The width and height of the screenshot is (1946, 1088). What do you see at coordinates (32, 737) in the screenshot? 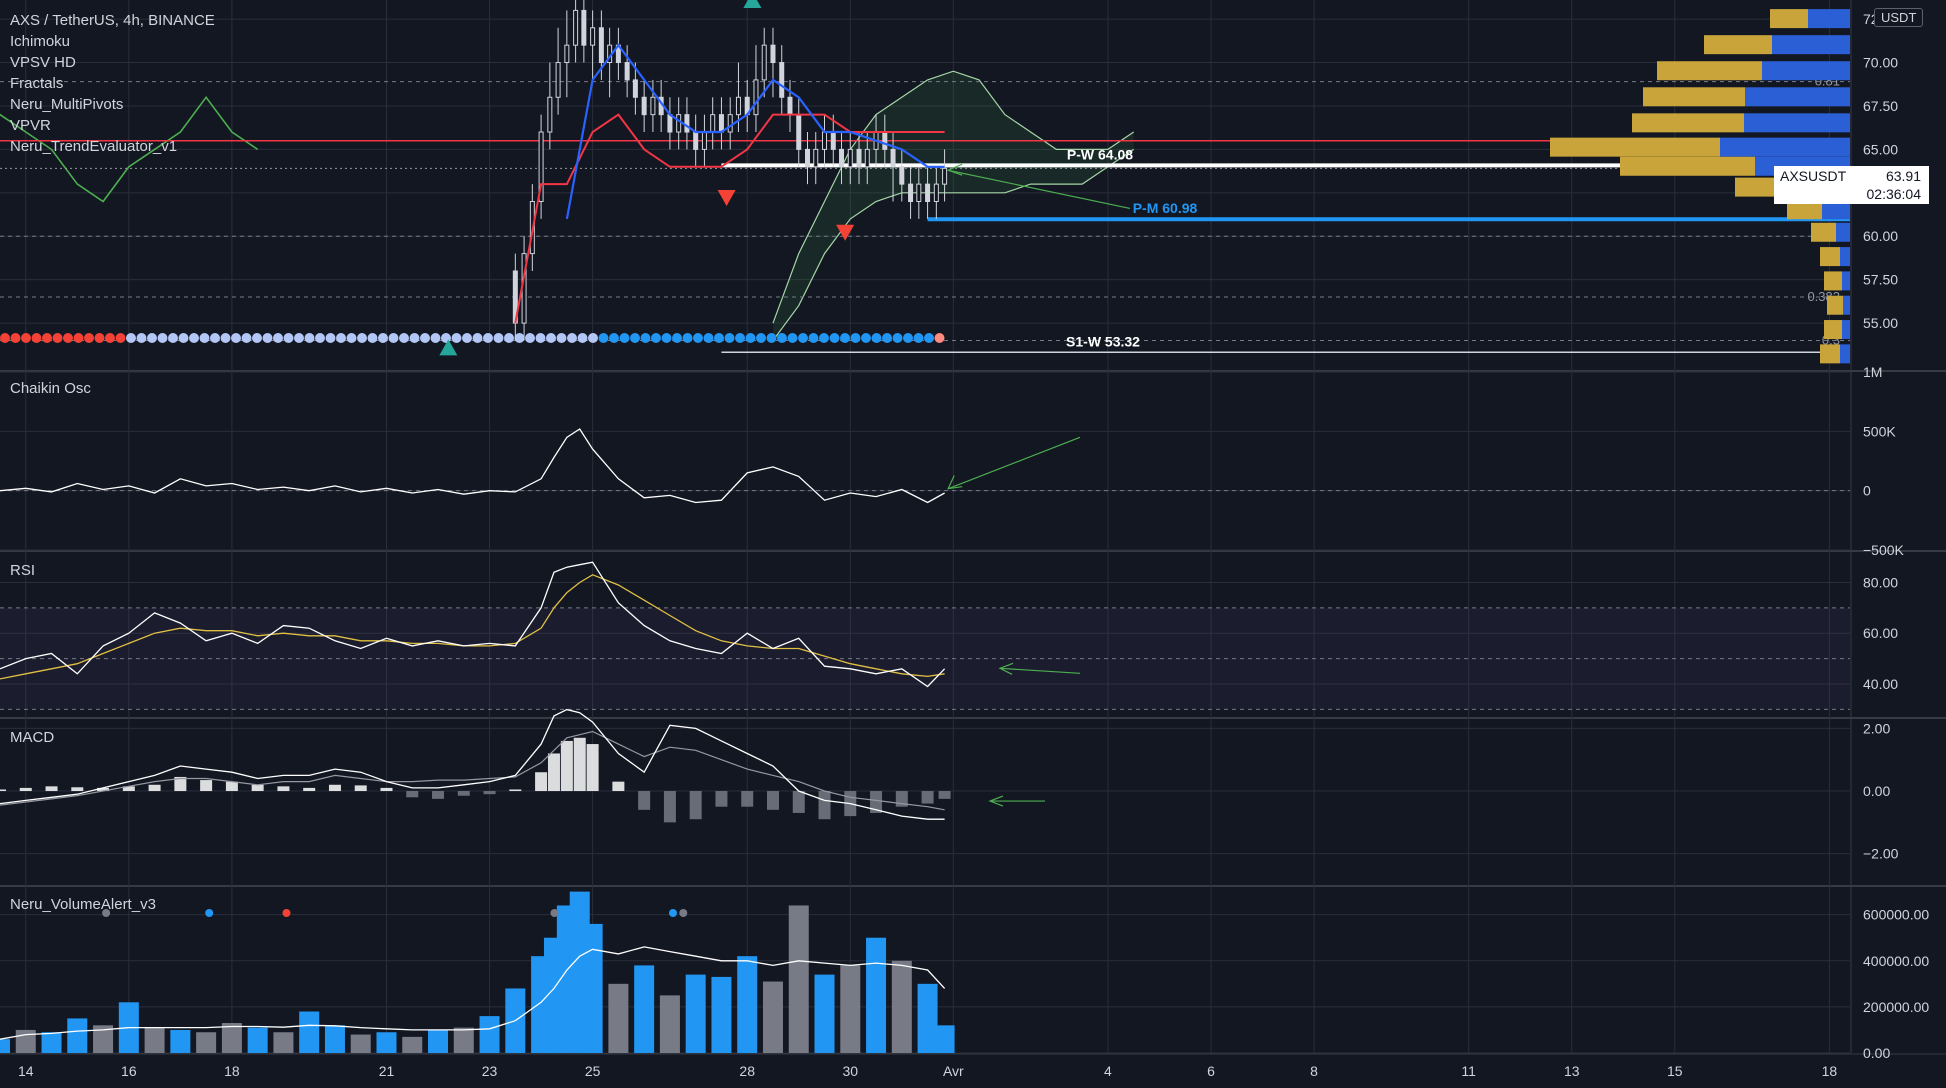
I see `macd-title: MACD` at bounding box center [32, 737].